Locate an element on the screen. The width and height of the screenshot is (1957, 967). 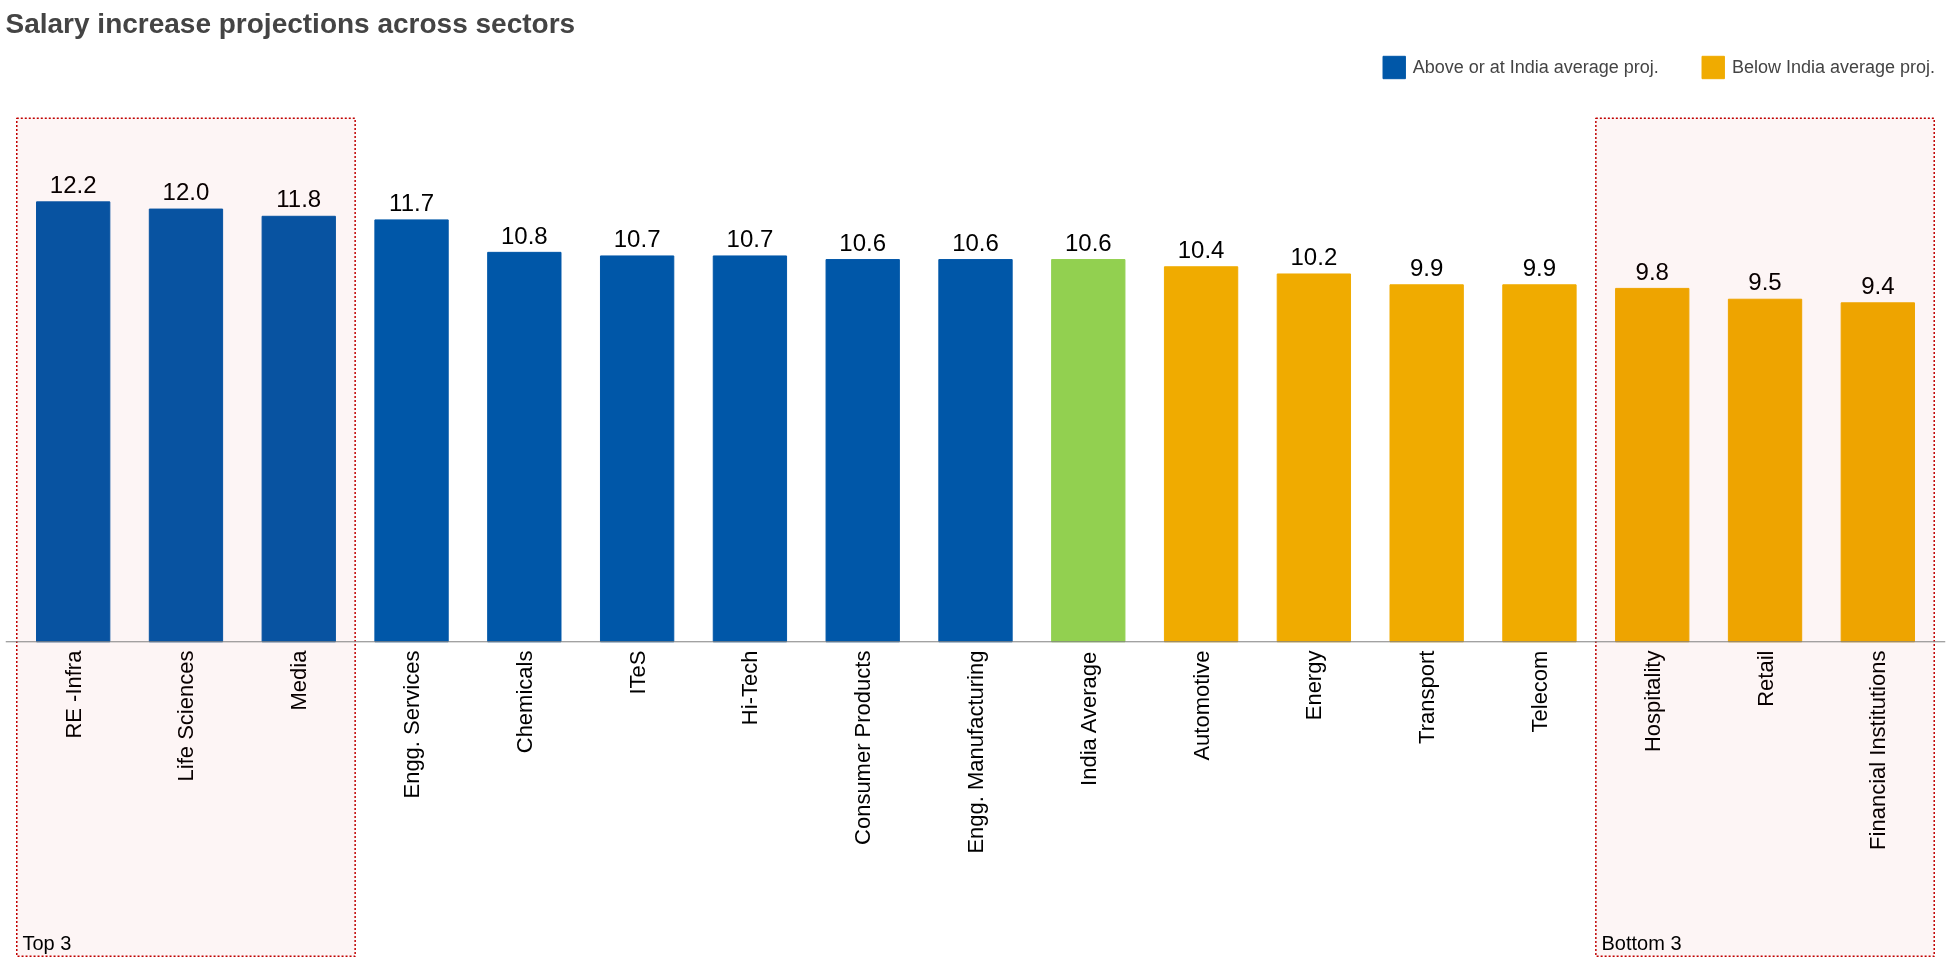
x-tick-label: Engg. Manufacturing is located at coordinates (975, 752).